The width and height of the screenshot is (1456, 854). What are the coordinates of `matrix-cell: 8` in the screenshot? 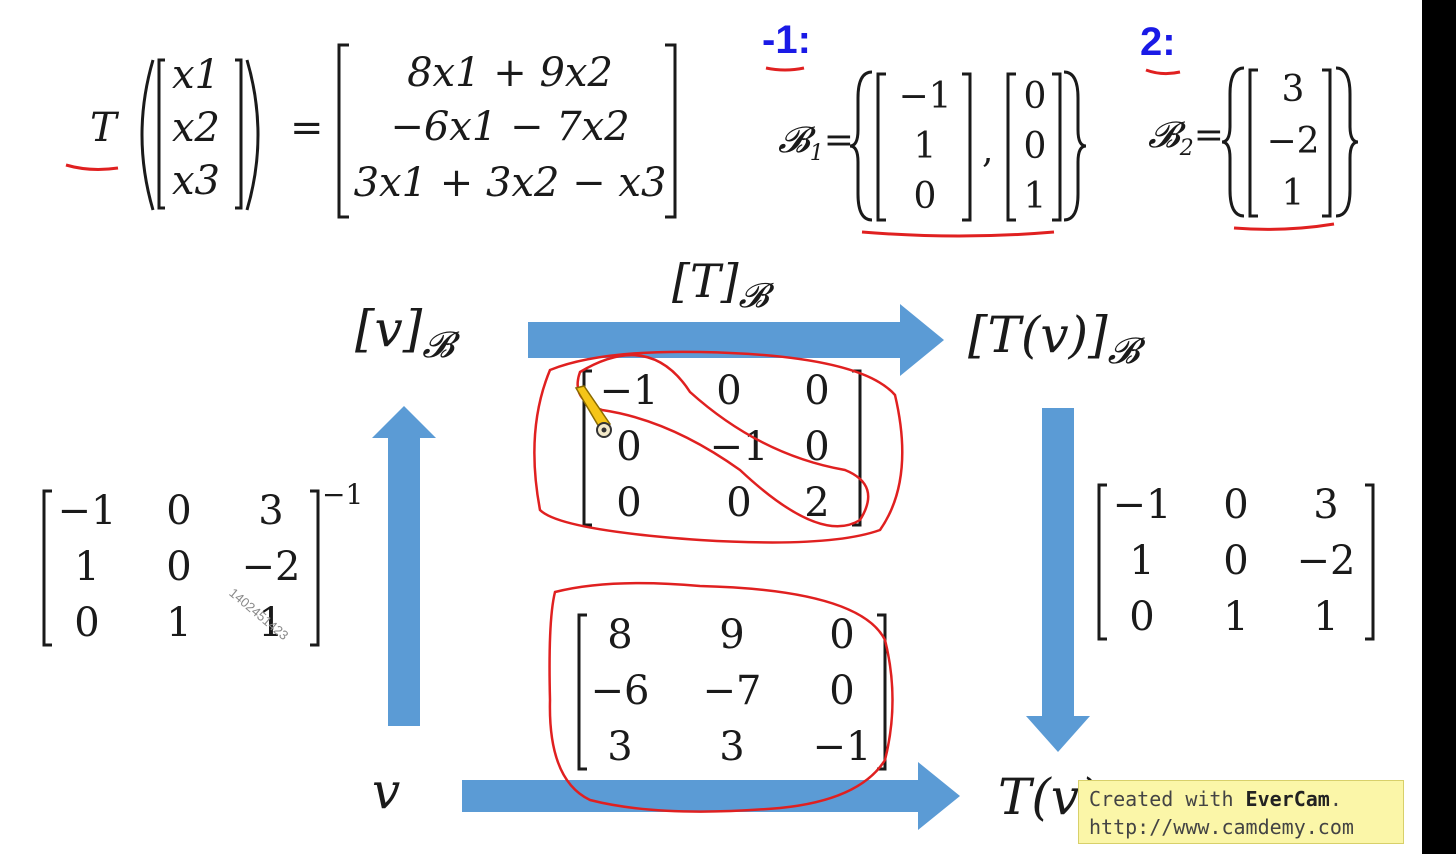 It's located at (620, 635).